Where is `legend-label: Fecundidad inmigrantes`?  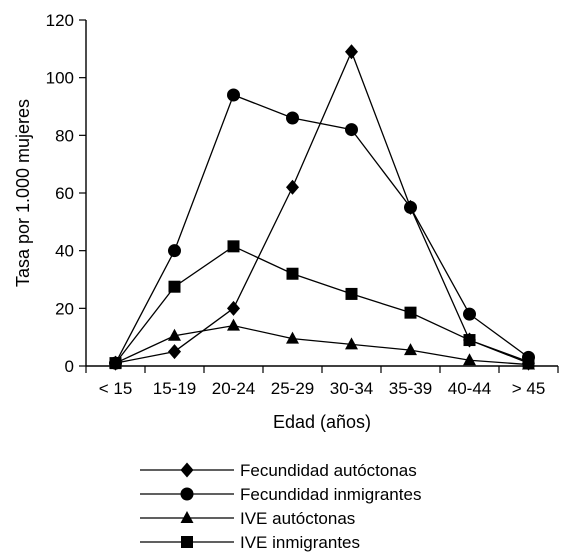
legend-label: Fecundidad inmigrantes is located at coordinates (330, 494).